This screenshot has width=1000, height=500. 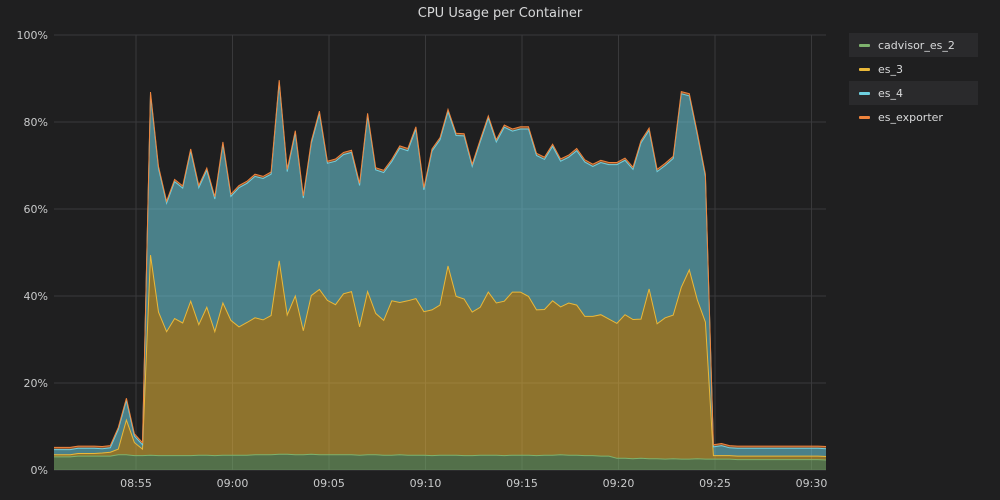 What do you see at coordinates (32, 35) in the screenshot?
I see `y-tick-label: 100%` at bounding box center [32, 35].